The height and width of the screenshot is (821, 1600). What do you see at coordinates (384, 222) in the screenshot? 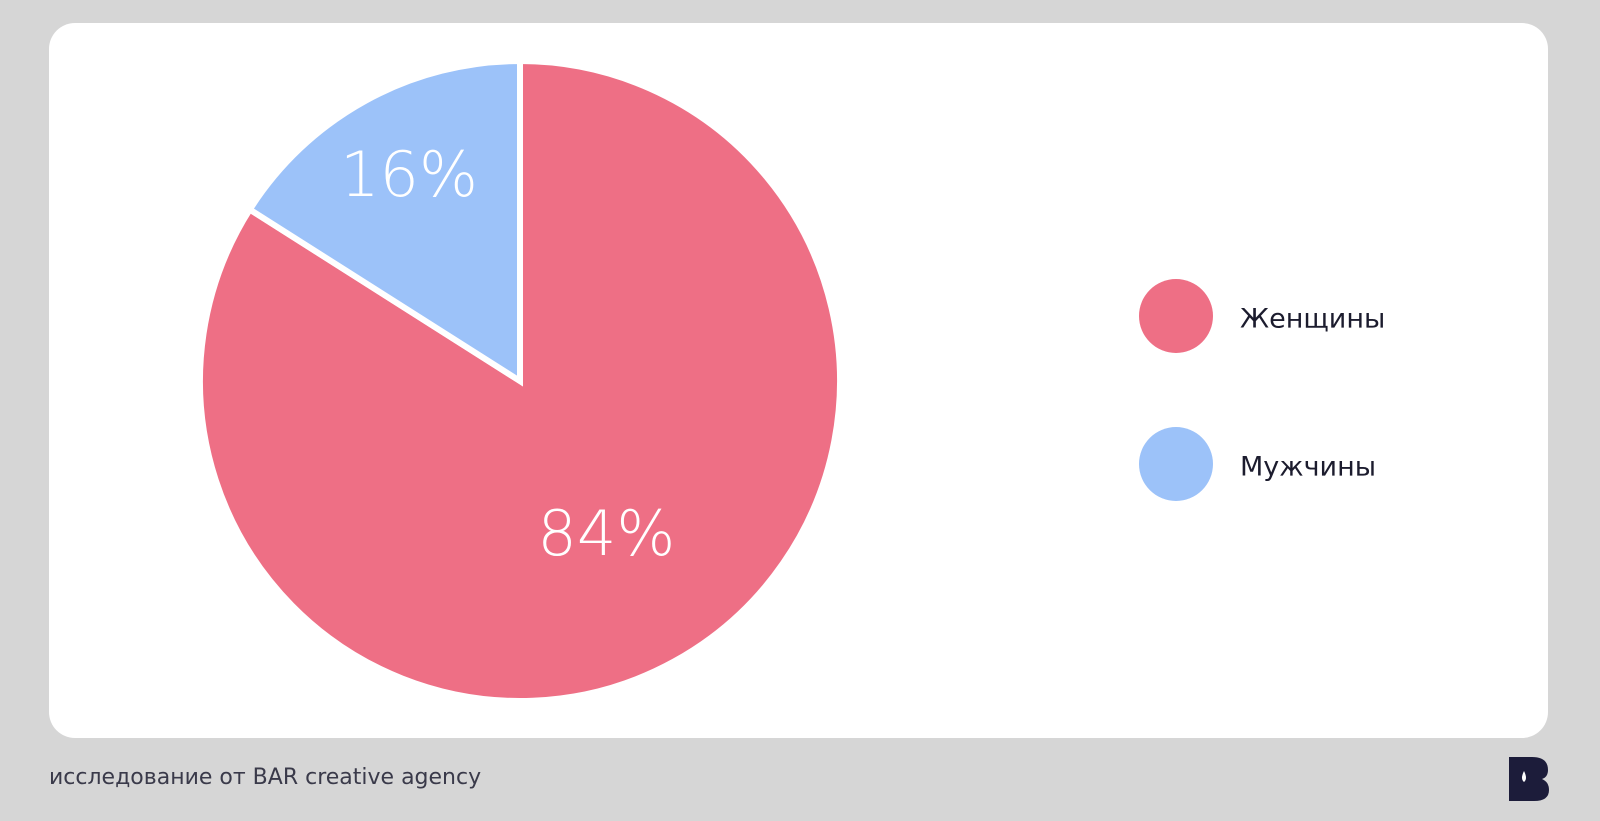
I see `pie-slice` at bounding box center [384, 222].